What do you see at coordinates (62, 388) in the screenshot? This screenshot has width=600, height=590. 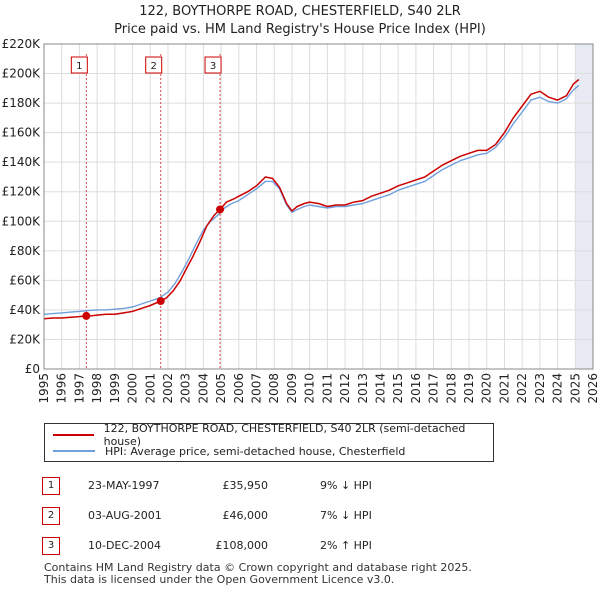 I see `x-tick-label: 1996` at bounding box center [62, 388].